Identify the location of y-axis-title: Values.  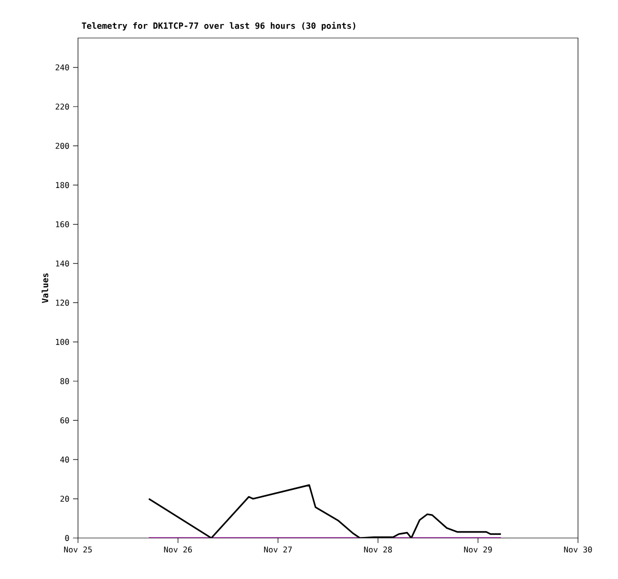
(45, 288).